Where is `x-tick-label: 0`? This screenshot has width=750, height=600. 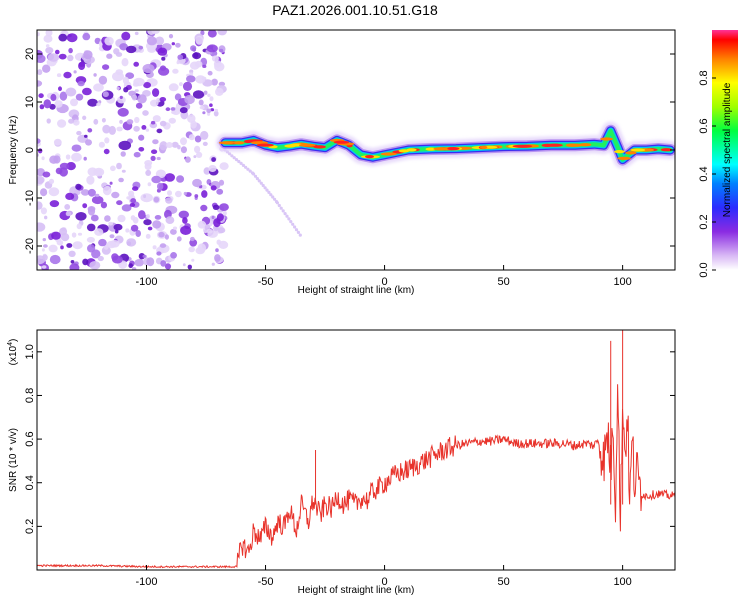
x-tick-label: 0 is located at coordinates (385, 582).